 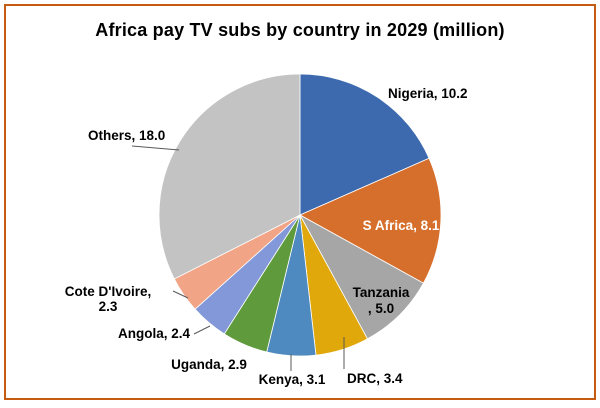 I want to click on pie-slice-tanzania, so click(x=361, y=276).